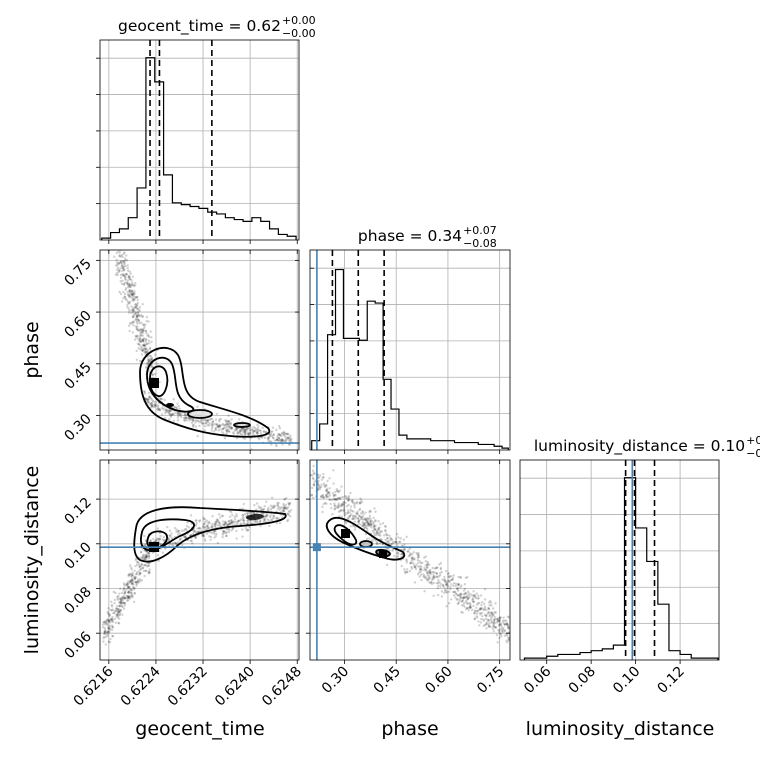  What do you see at coordinates (141, 686) in the screenshot?
I see `tick-label-geocent_time: 0.6224` at bounding box center [141, 686].